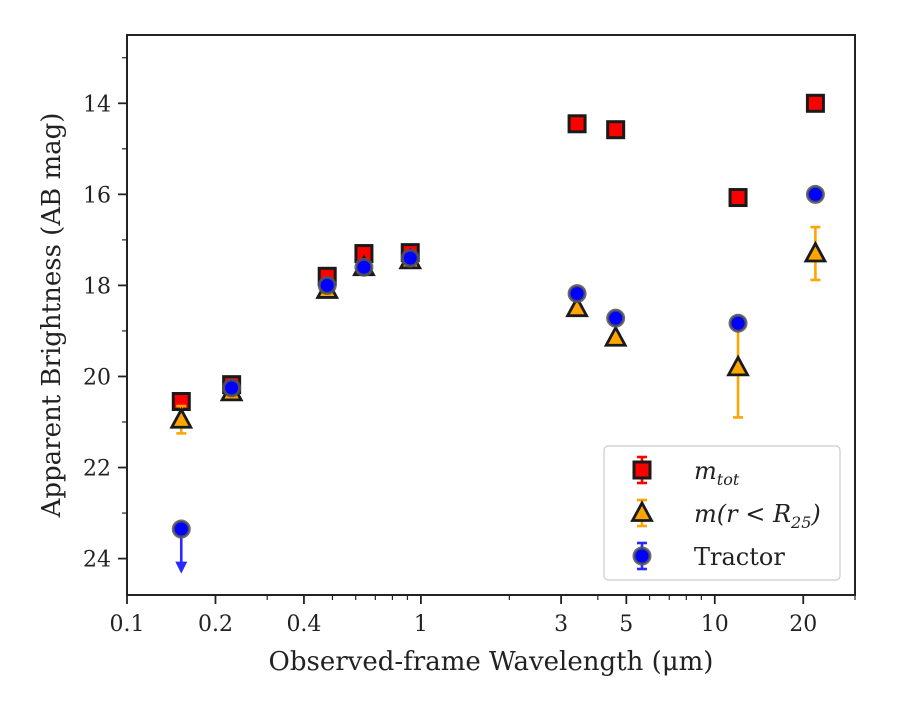  Describe the element at coordinates (97, 104) in the screenshot. I see `y-tick-label: 14` at that location.